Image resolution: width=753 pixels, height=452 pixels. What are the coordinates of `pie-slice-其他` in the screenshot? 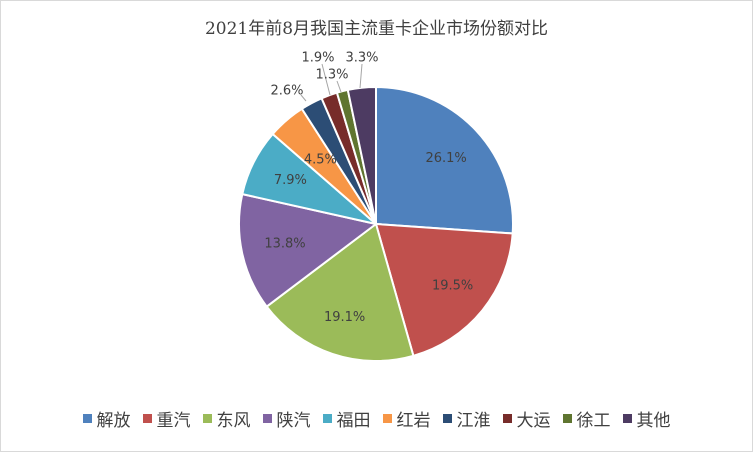 It's located at (361, 155).